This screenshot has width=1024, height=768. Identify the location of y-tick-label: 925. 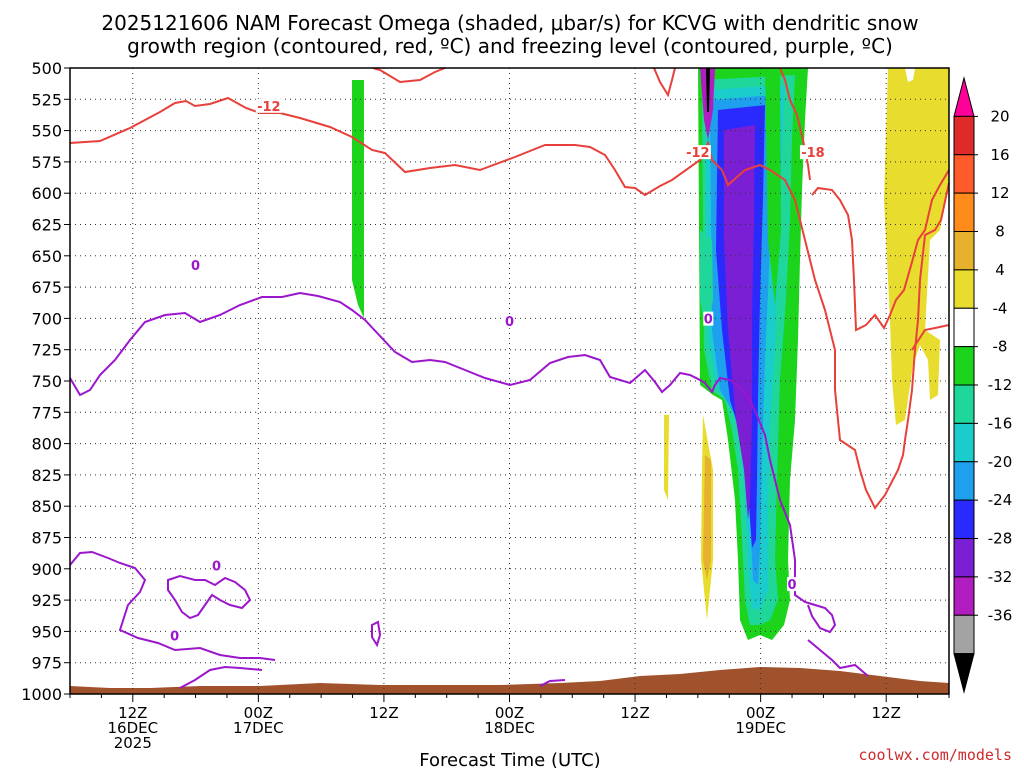
(46, 600).